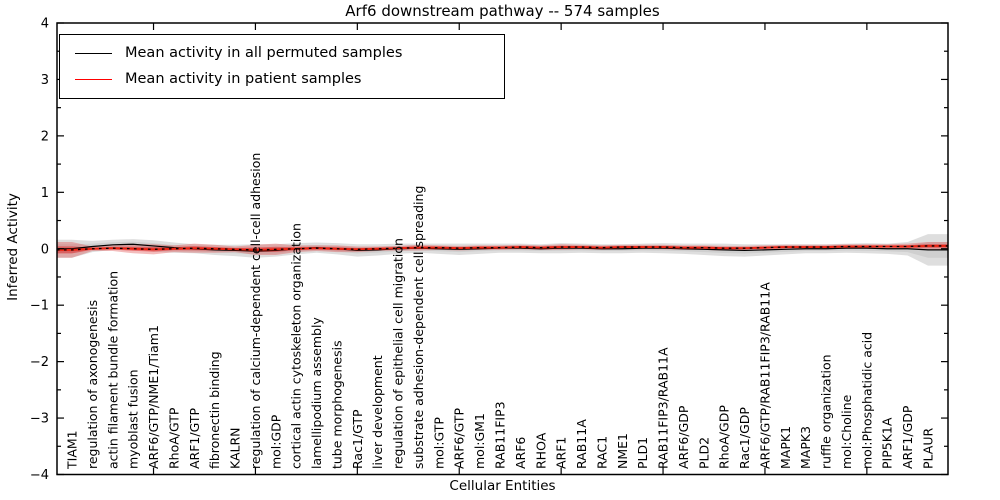 The width and height of the screenshot is (1000, 500). What do you see at coordinates (826, 411) in the screenshot?
I see `x-tick-label: ruffle organization` at bounding box center [826, 411].